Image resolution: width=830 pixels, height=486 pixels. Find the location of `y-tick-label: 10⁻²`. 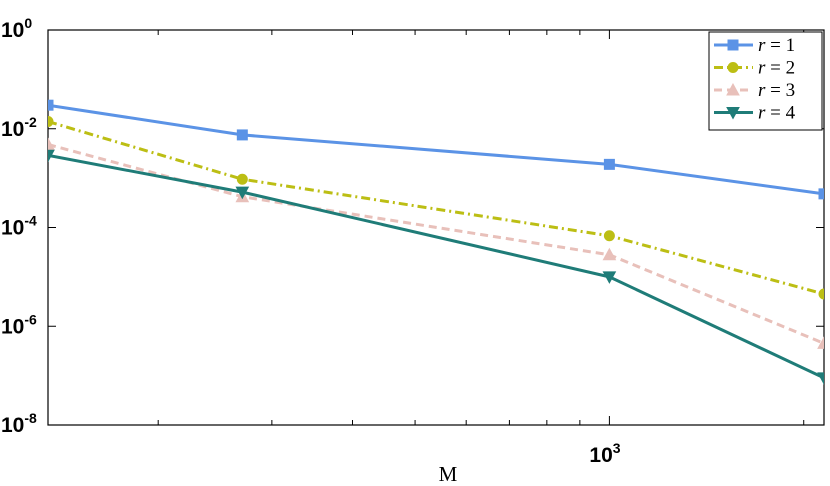

y-tick-label: 10⁻² is located at coordinates (19, 127).